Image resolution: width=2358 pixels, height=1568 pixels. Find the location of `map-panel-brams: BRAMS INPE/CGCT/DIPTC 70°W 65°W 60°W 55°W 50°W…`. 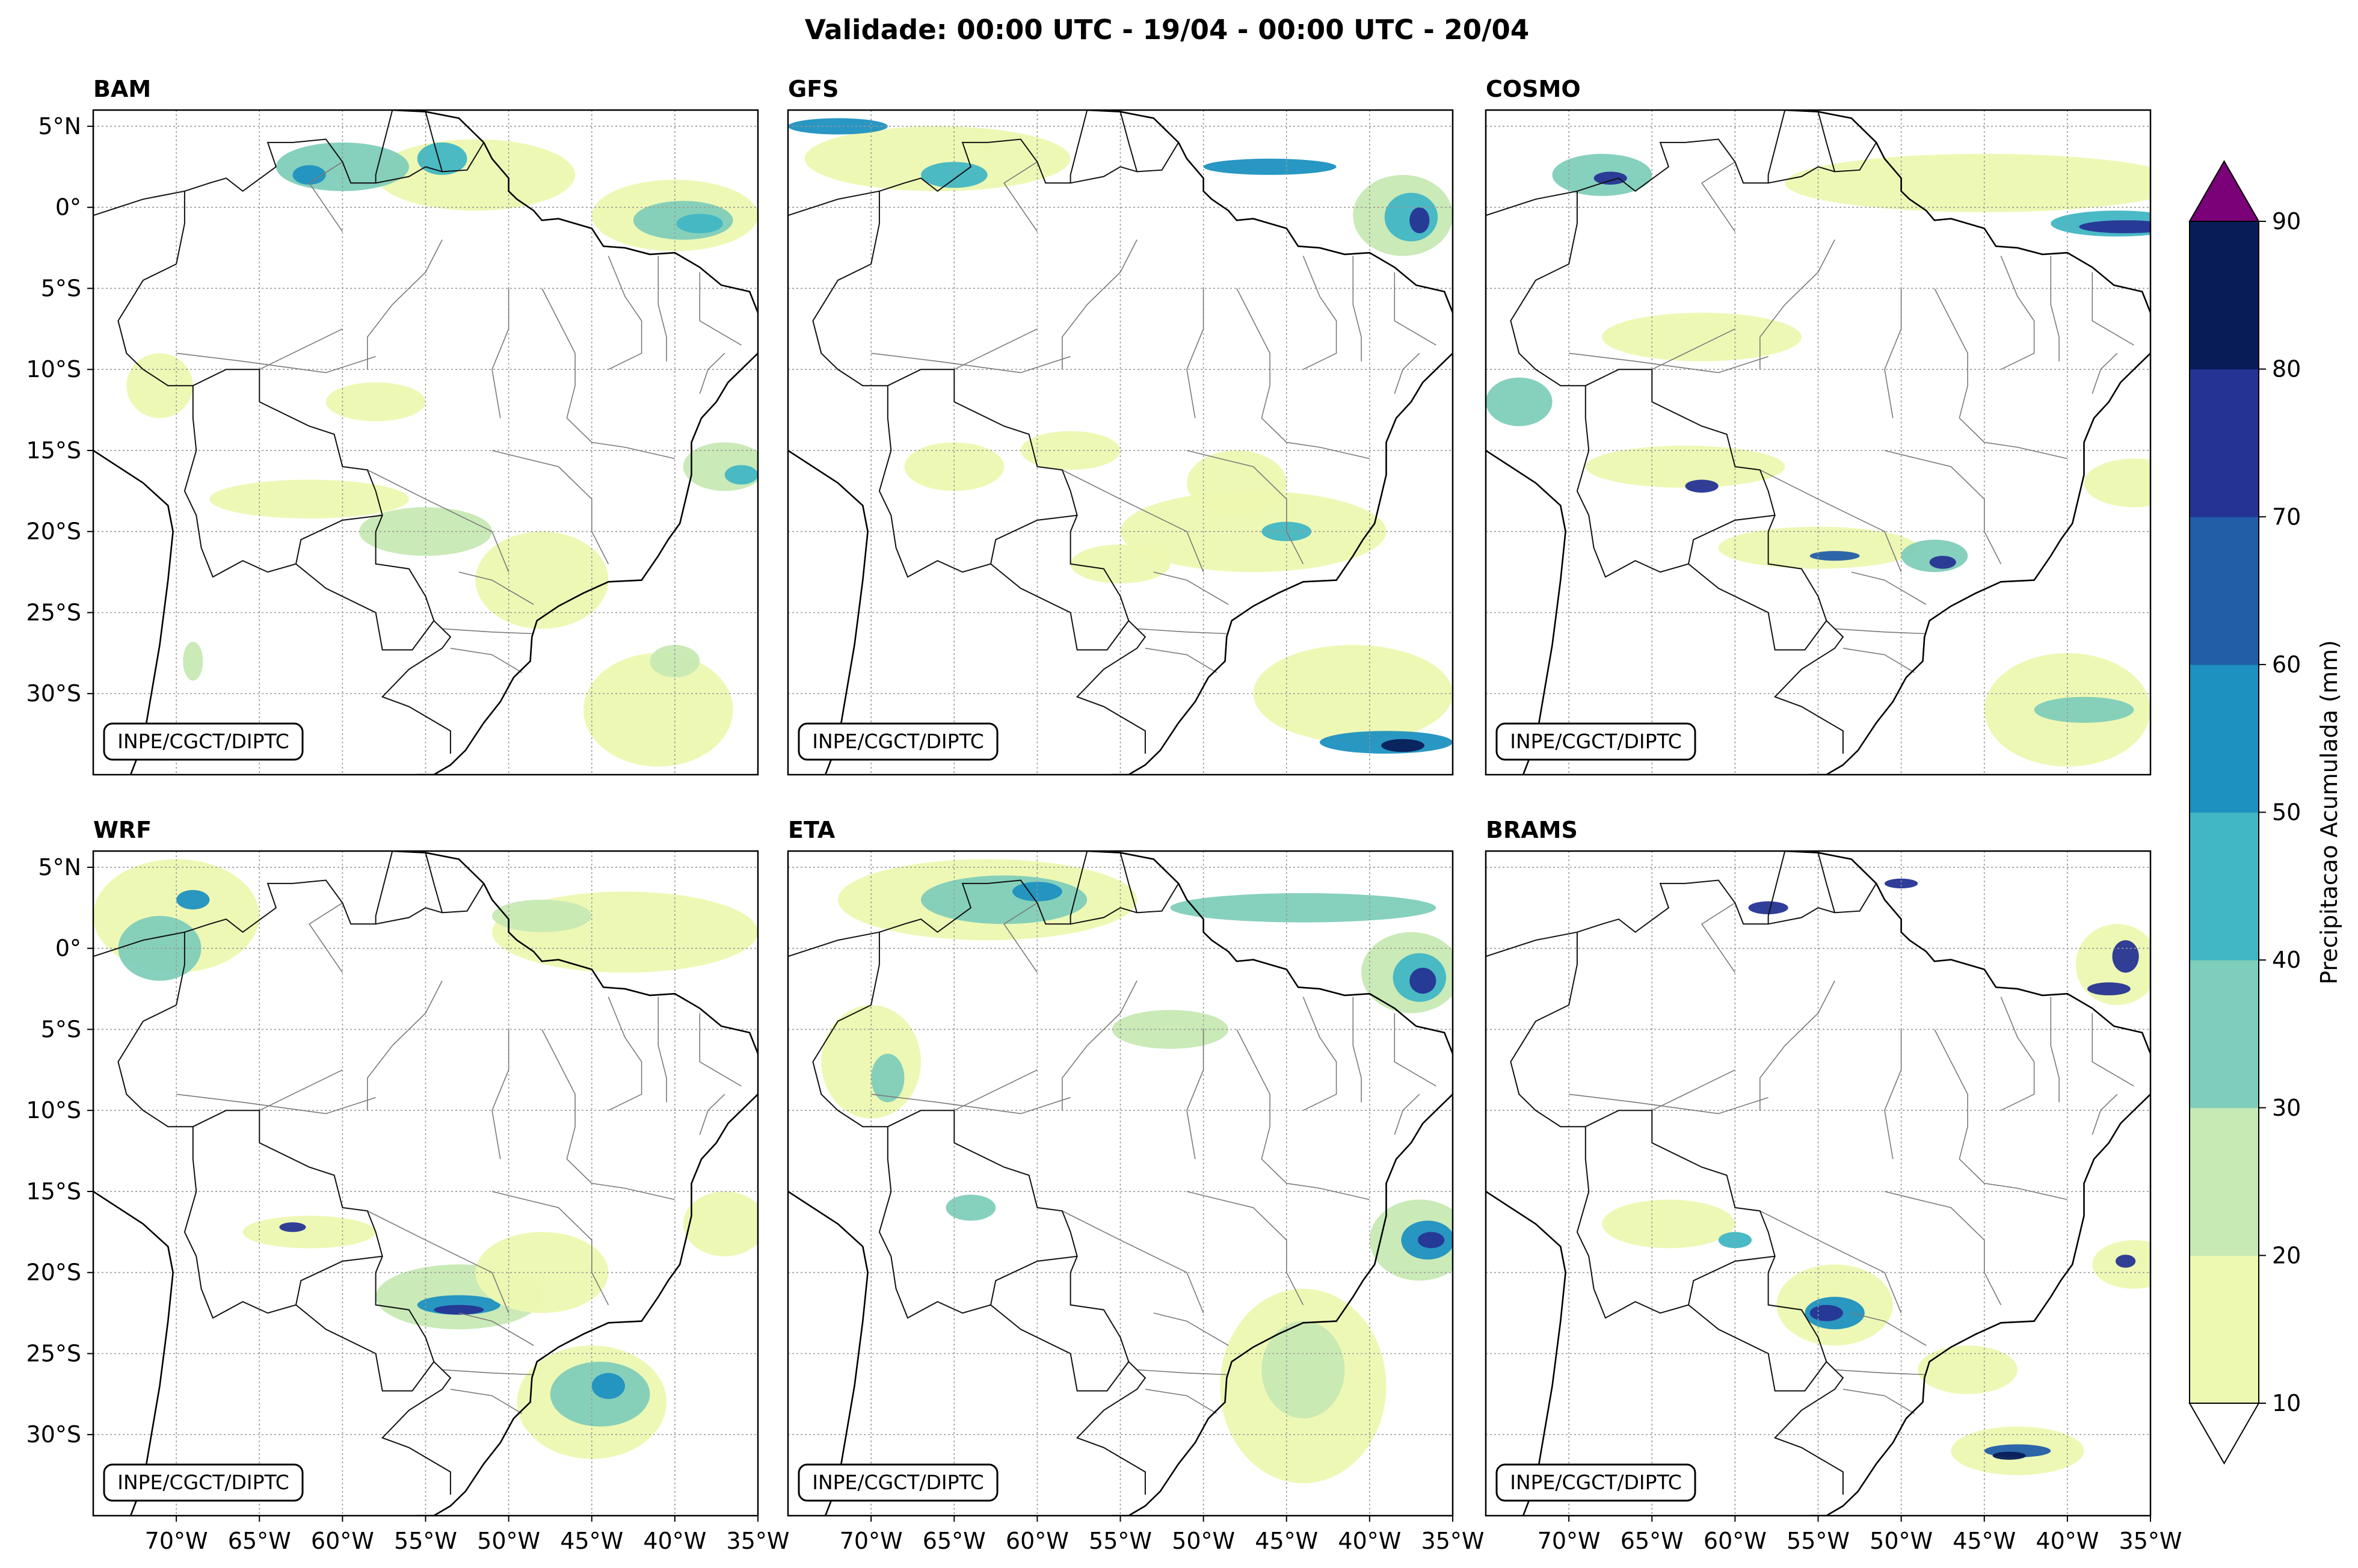

map-panel-brams: BRAMS INPE/CGCT/DIPTC 70°W 65°W 60°W 55°W 50°W… is located at coordinates (1834, 1185).